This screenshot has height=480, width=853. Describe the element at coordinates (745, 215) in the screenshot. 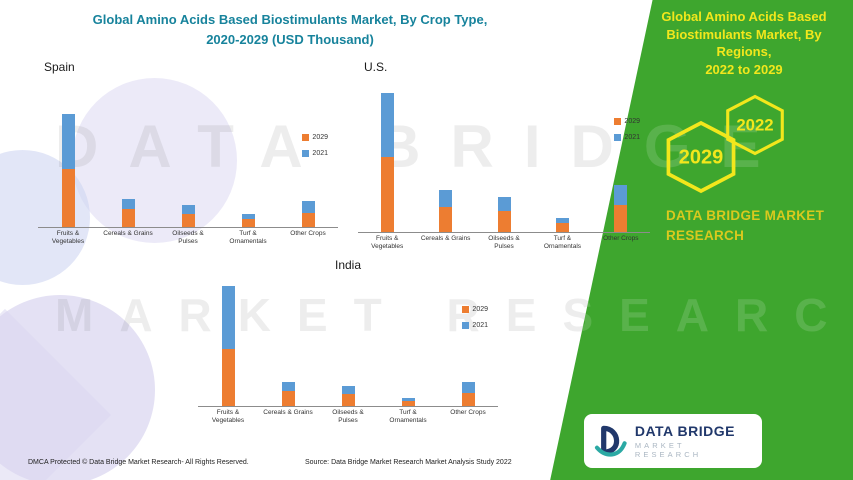

I see `green-brand-text-line1: DATA BRIDGE MARKET` at that location.